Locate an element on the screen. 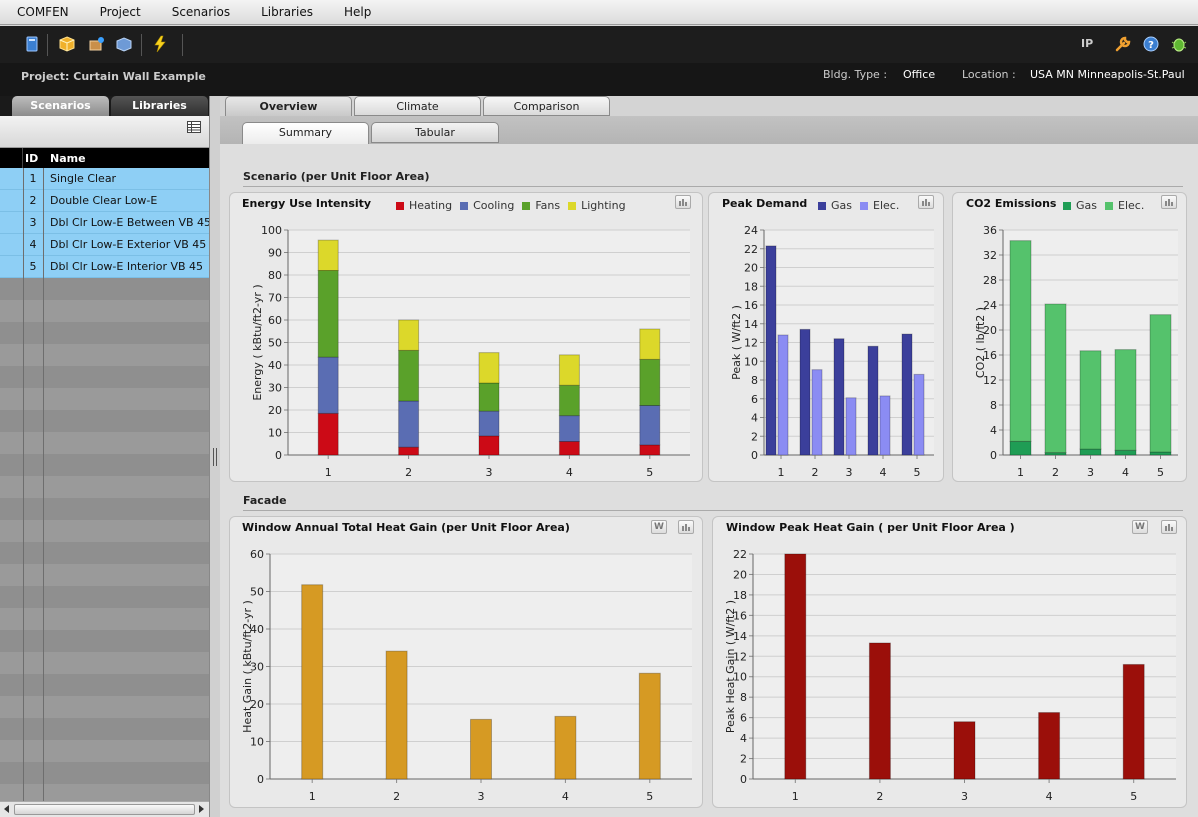 Image resolution: width=1198 pixels, height=817 pixels. panel-splitter is located at coordinates (214, 456).